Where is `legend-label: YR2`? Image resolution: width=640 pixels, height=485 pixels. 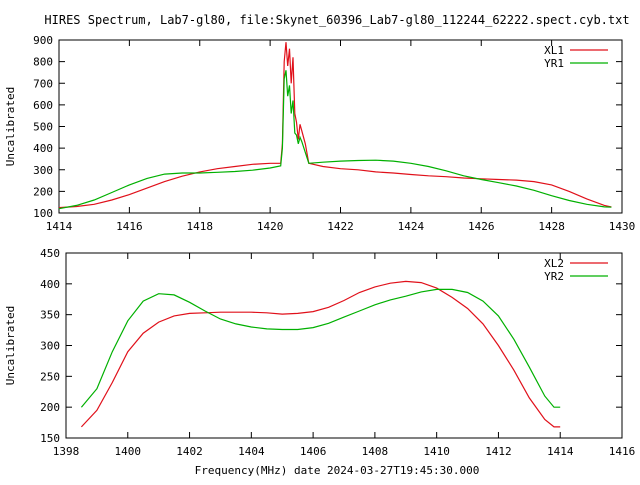 legend-label: YR2 is located at coordinates (554, 276).